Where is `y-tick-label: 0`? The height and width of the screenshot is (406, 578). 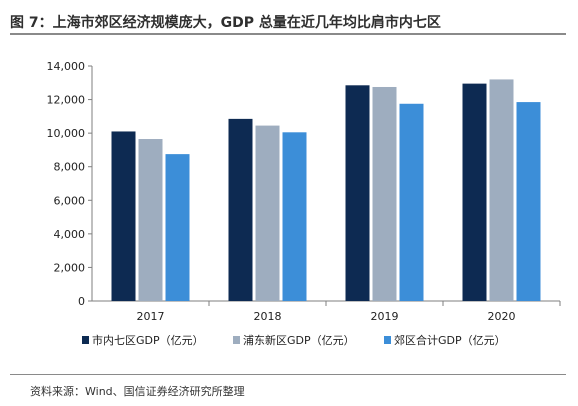 y-tick-label: 0 is located at coordinates (81, 301).